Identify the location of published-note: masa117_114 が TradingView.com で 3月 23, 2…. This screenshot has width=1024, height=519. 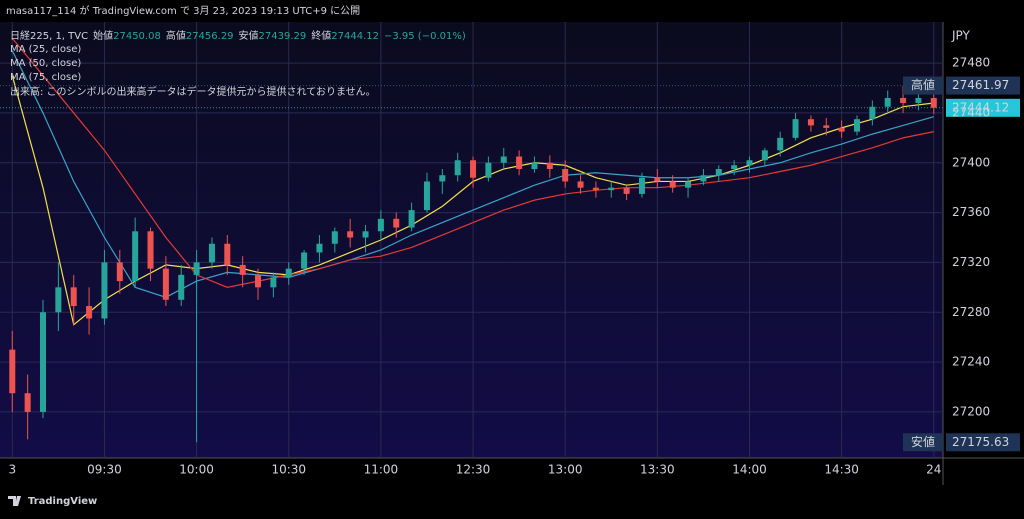
(183, 10).